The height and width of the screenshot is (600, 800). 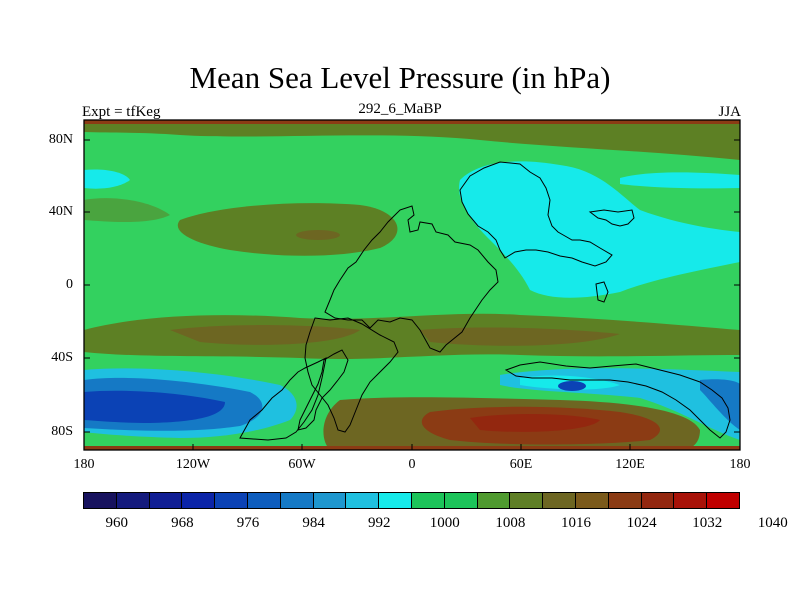 What do you see at coordinates (60, 211) in the screenshot?
I see `lat-tick-label: 40N` at bounding box center [60, 211].